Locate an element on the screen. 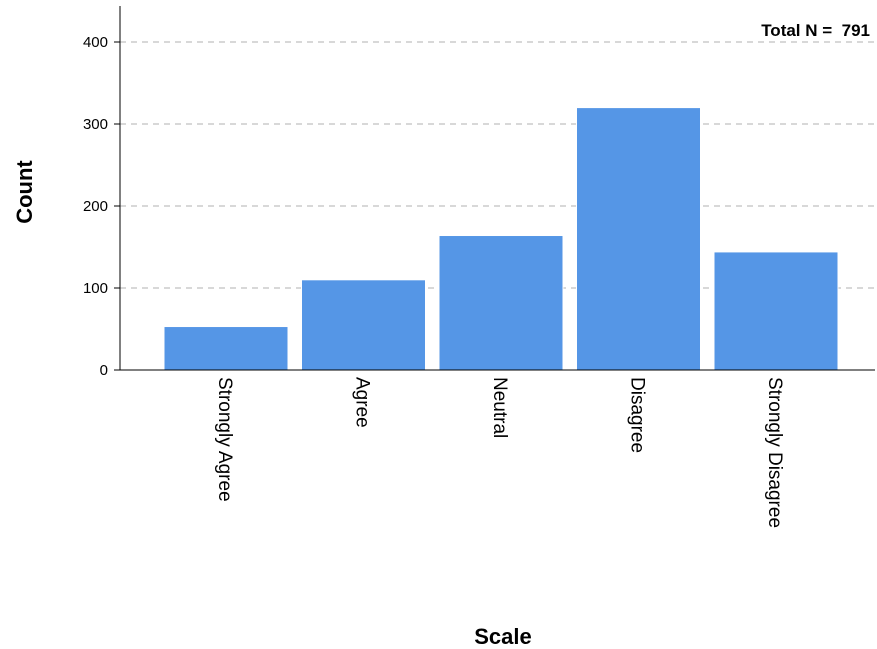 Image resolution: width=877 pixels, height=649 pixels. x-tick-label: Disagree is located at coordinates (637, 415).